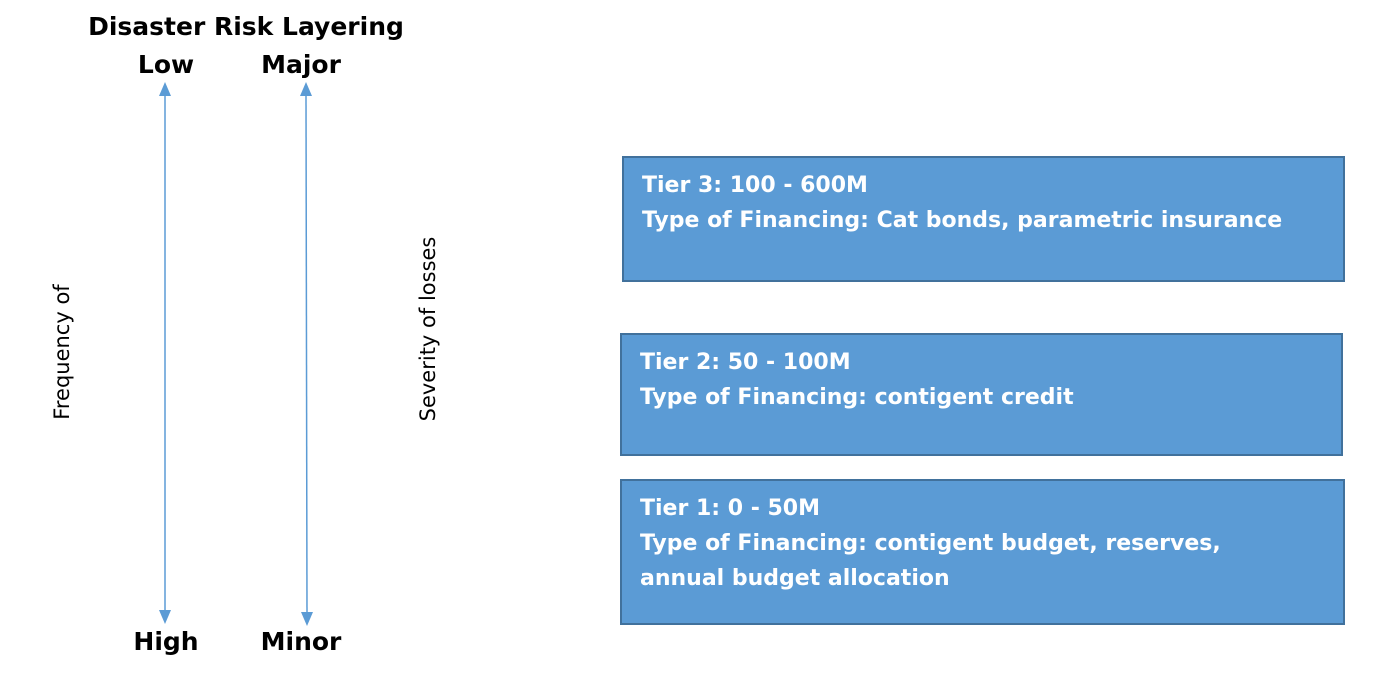 The height and width of the screenshot is (682, 1377). Describe the element at coordinates (246, 26) in the screenshot. I see `diagram-title: Disaster Risk Layering` at that location.